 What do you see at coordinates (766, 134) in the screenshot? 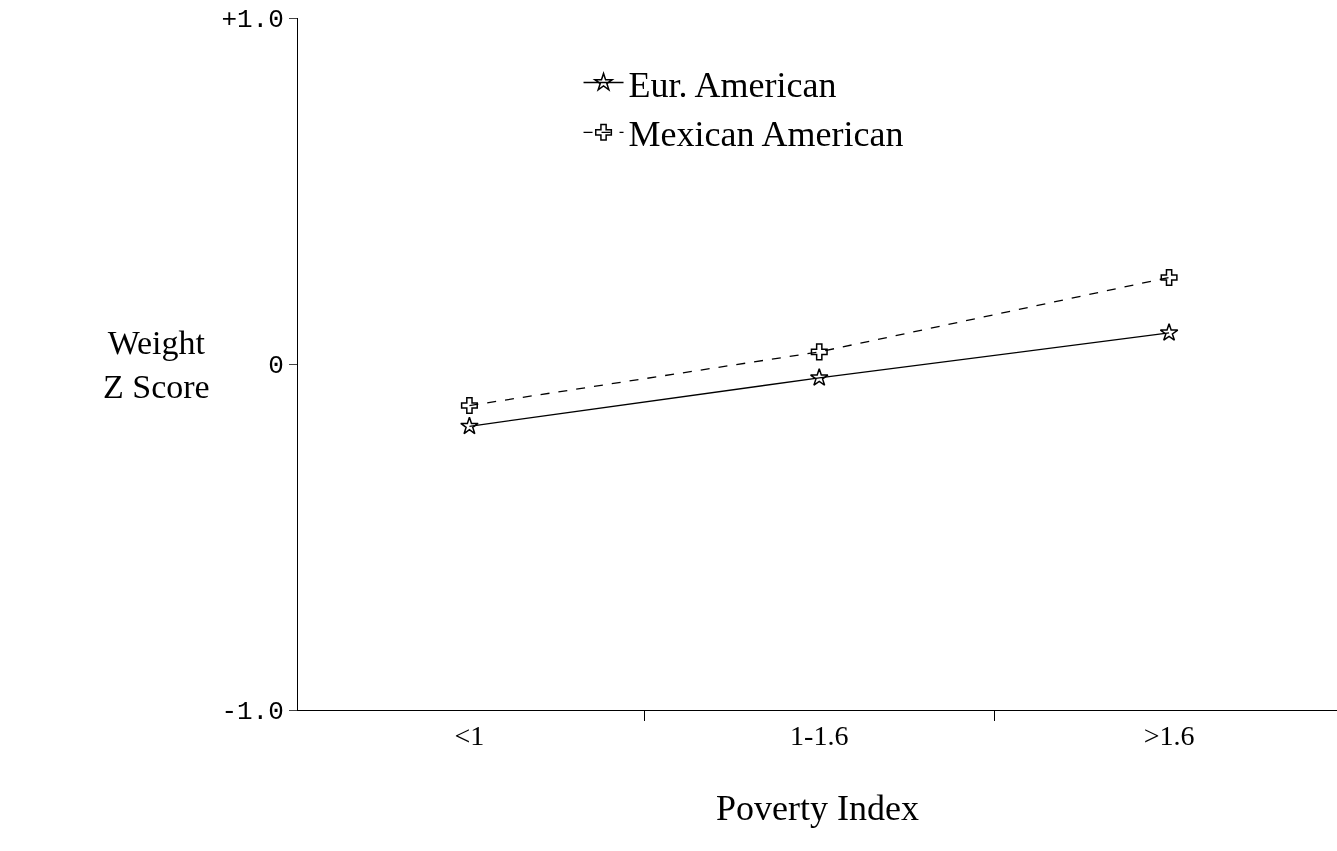
I see `legend-label: Mexican American` at bounding box center [766, 134].